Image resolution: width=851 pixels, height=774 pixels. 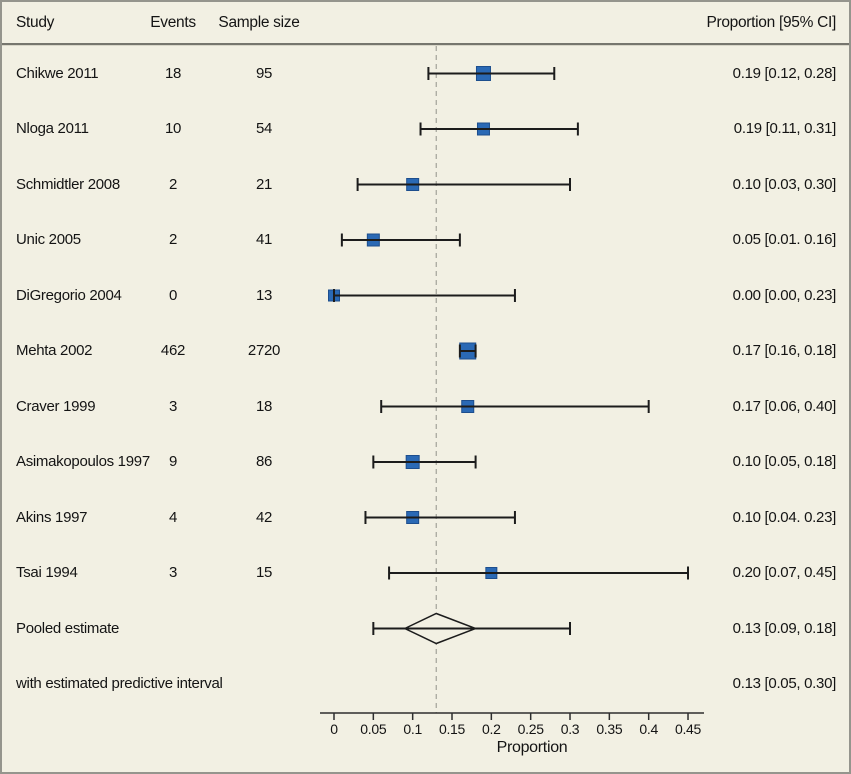 I want to click on study-label: Akins 1997, so click(x=52, y=517).